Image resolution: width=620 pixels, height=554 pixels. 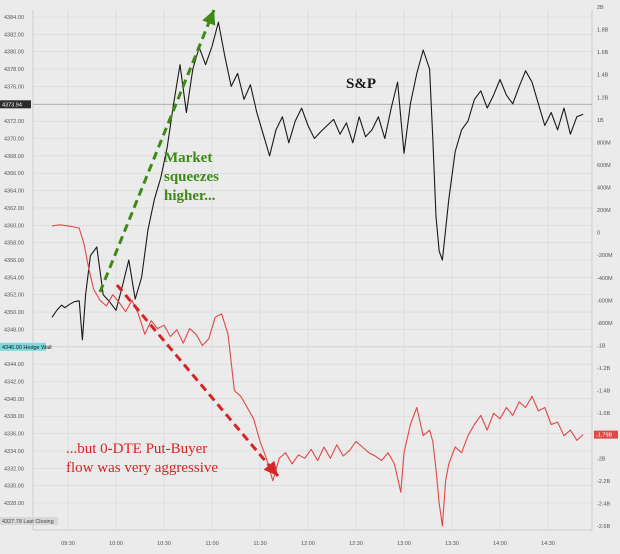 I want to click on right-tick-label: -2.4B, so click(x=603, y=504).